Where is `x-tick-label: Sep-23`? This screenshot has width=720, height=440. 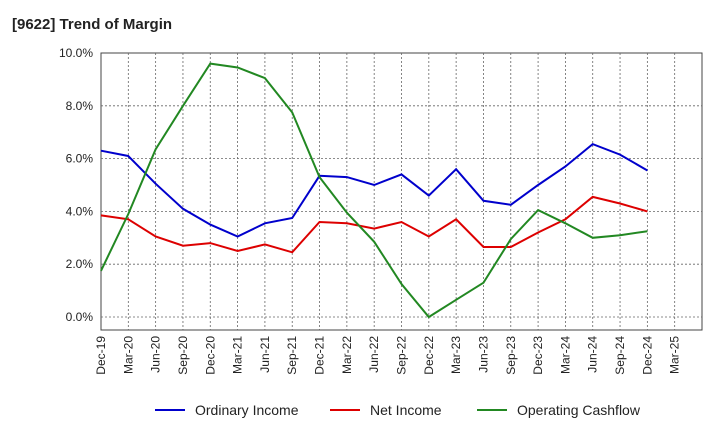 x-tick-label: Sep-23 is located at coordinates (511, 355).